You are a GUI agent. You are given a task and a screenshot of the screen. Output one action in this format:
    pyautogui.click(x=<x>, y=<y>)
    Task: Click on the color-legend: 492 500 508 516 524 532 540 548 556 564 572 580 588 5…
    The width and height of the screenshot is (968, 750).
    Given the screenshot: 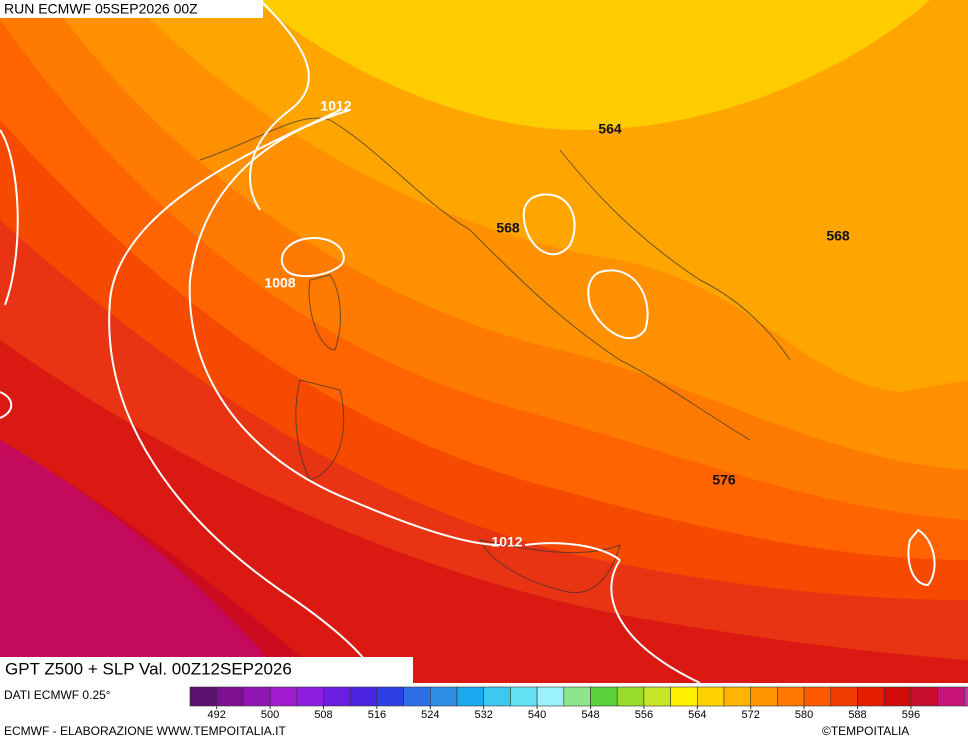 What is the action you would take?
    pyautogui.click(x=578, y=703)
    